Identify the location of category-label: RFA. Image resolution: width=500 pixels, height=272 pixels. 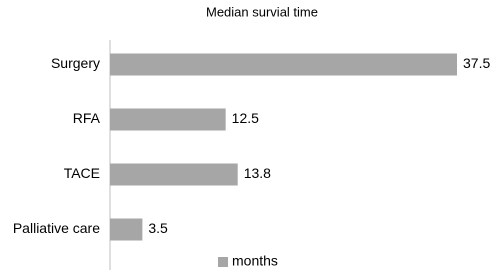
(87, 118).